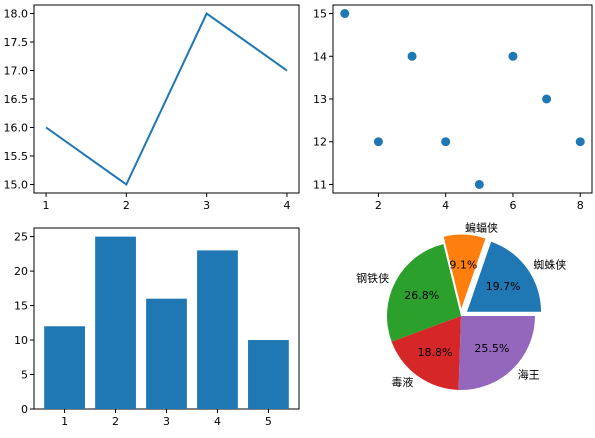  Describe the element at coordinates (16, 71) in the screenshot. I see `y-tick-label: 17.0` at that location.